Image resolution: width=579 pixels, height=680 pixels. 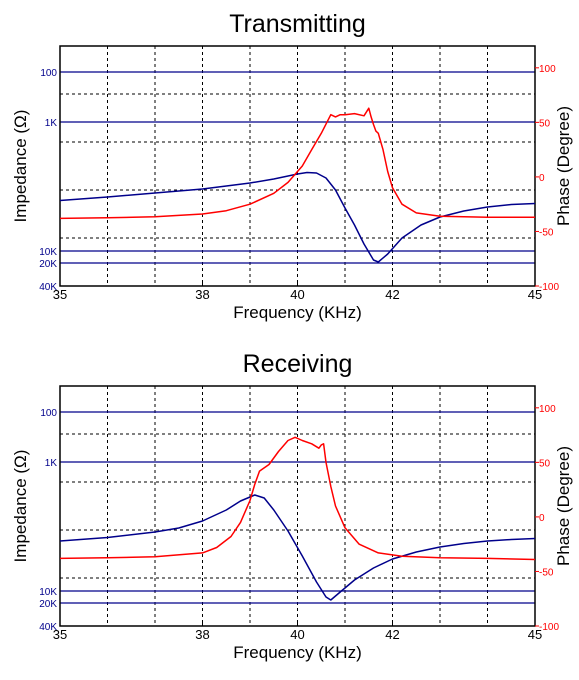 I want to click on chart-title: Transmitting, so click(x=297, y=24).